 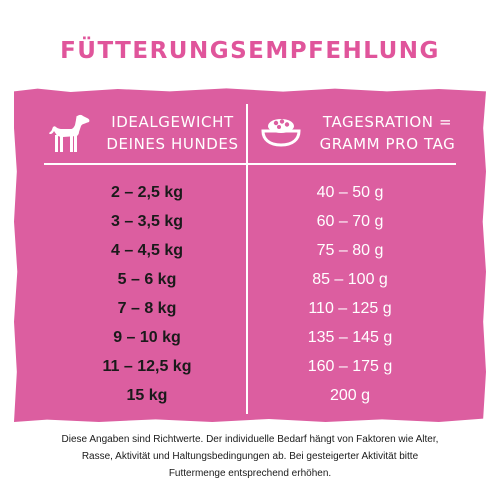 I want to click on weight-cell: 7 – 8 kg, so click(x=147, y=308).